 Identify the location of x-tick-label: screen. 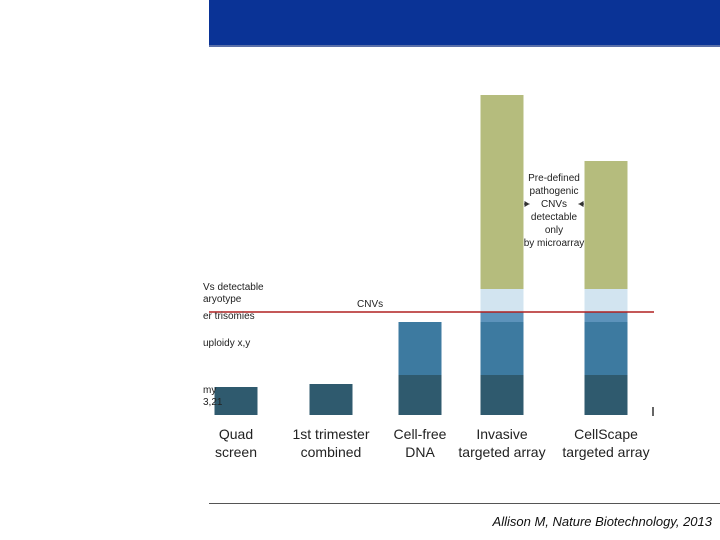
(236, 452).